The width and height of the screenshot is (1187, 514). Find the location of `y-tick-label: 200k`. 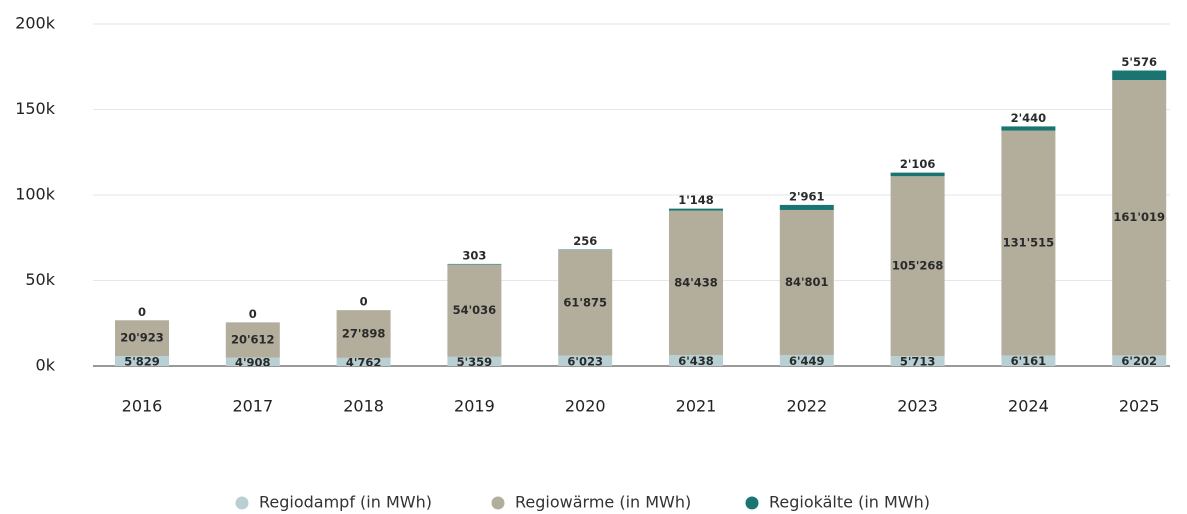

y-tick-label: 200k is located at coordinates (35, 23).